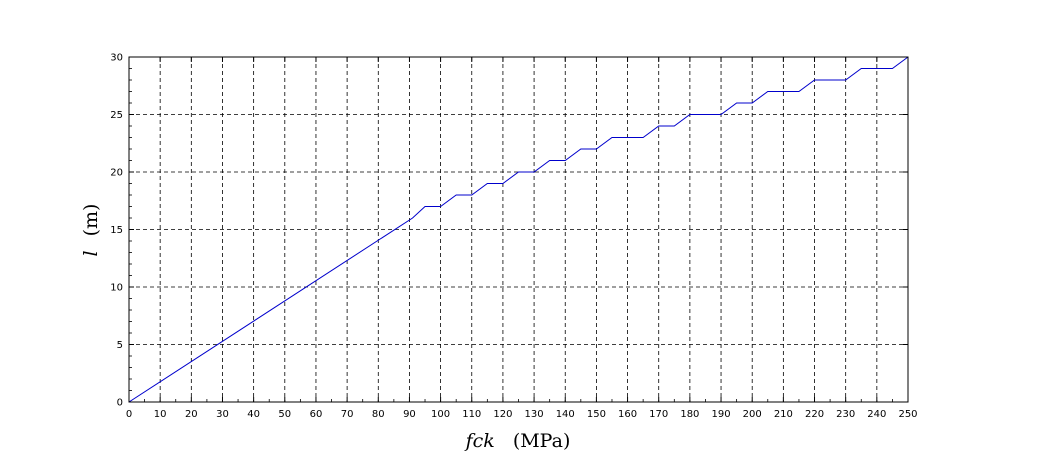 Image resolution: width=1038 pixels, height=460 pixels. Describe the element at coordinates (222, 414) in the screenshot. I see `x-tick-label: 30` at that location.